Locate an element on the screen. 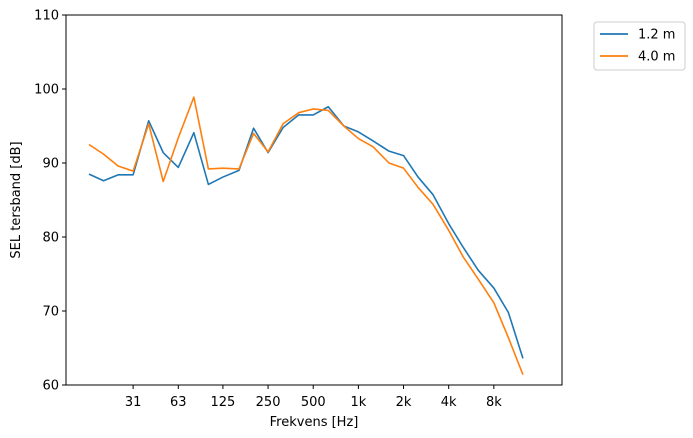 Image resolution: width=693 pixels, height=438 pixels. x-tick-label: 8k is located at coordinates (494, 402).